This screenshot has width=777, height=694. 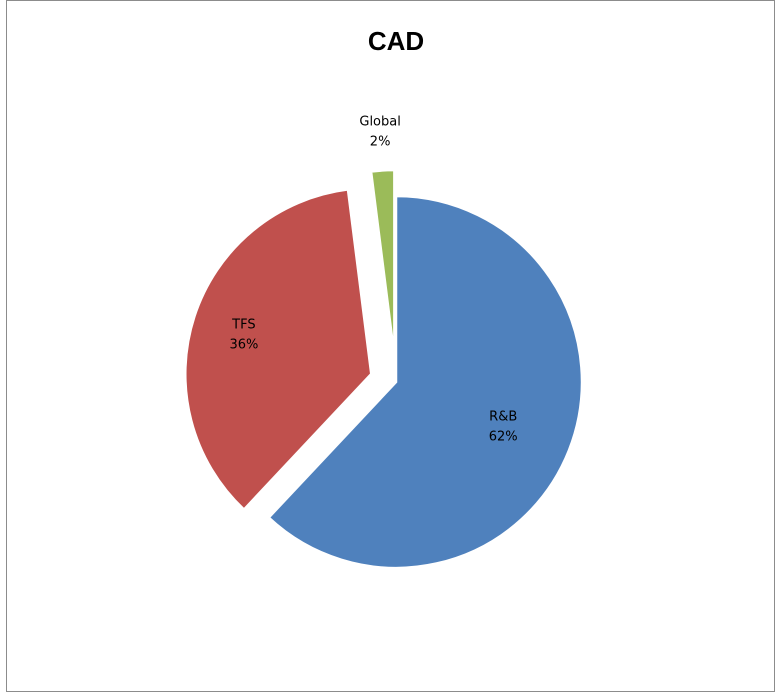 I want to click on pie-slice-global, so click(x=382, y=262).